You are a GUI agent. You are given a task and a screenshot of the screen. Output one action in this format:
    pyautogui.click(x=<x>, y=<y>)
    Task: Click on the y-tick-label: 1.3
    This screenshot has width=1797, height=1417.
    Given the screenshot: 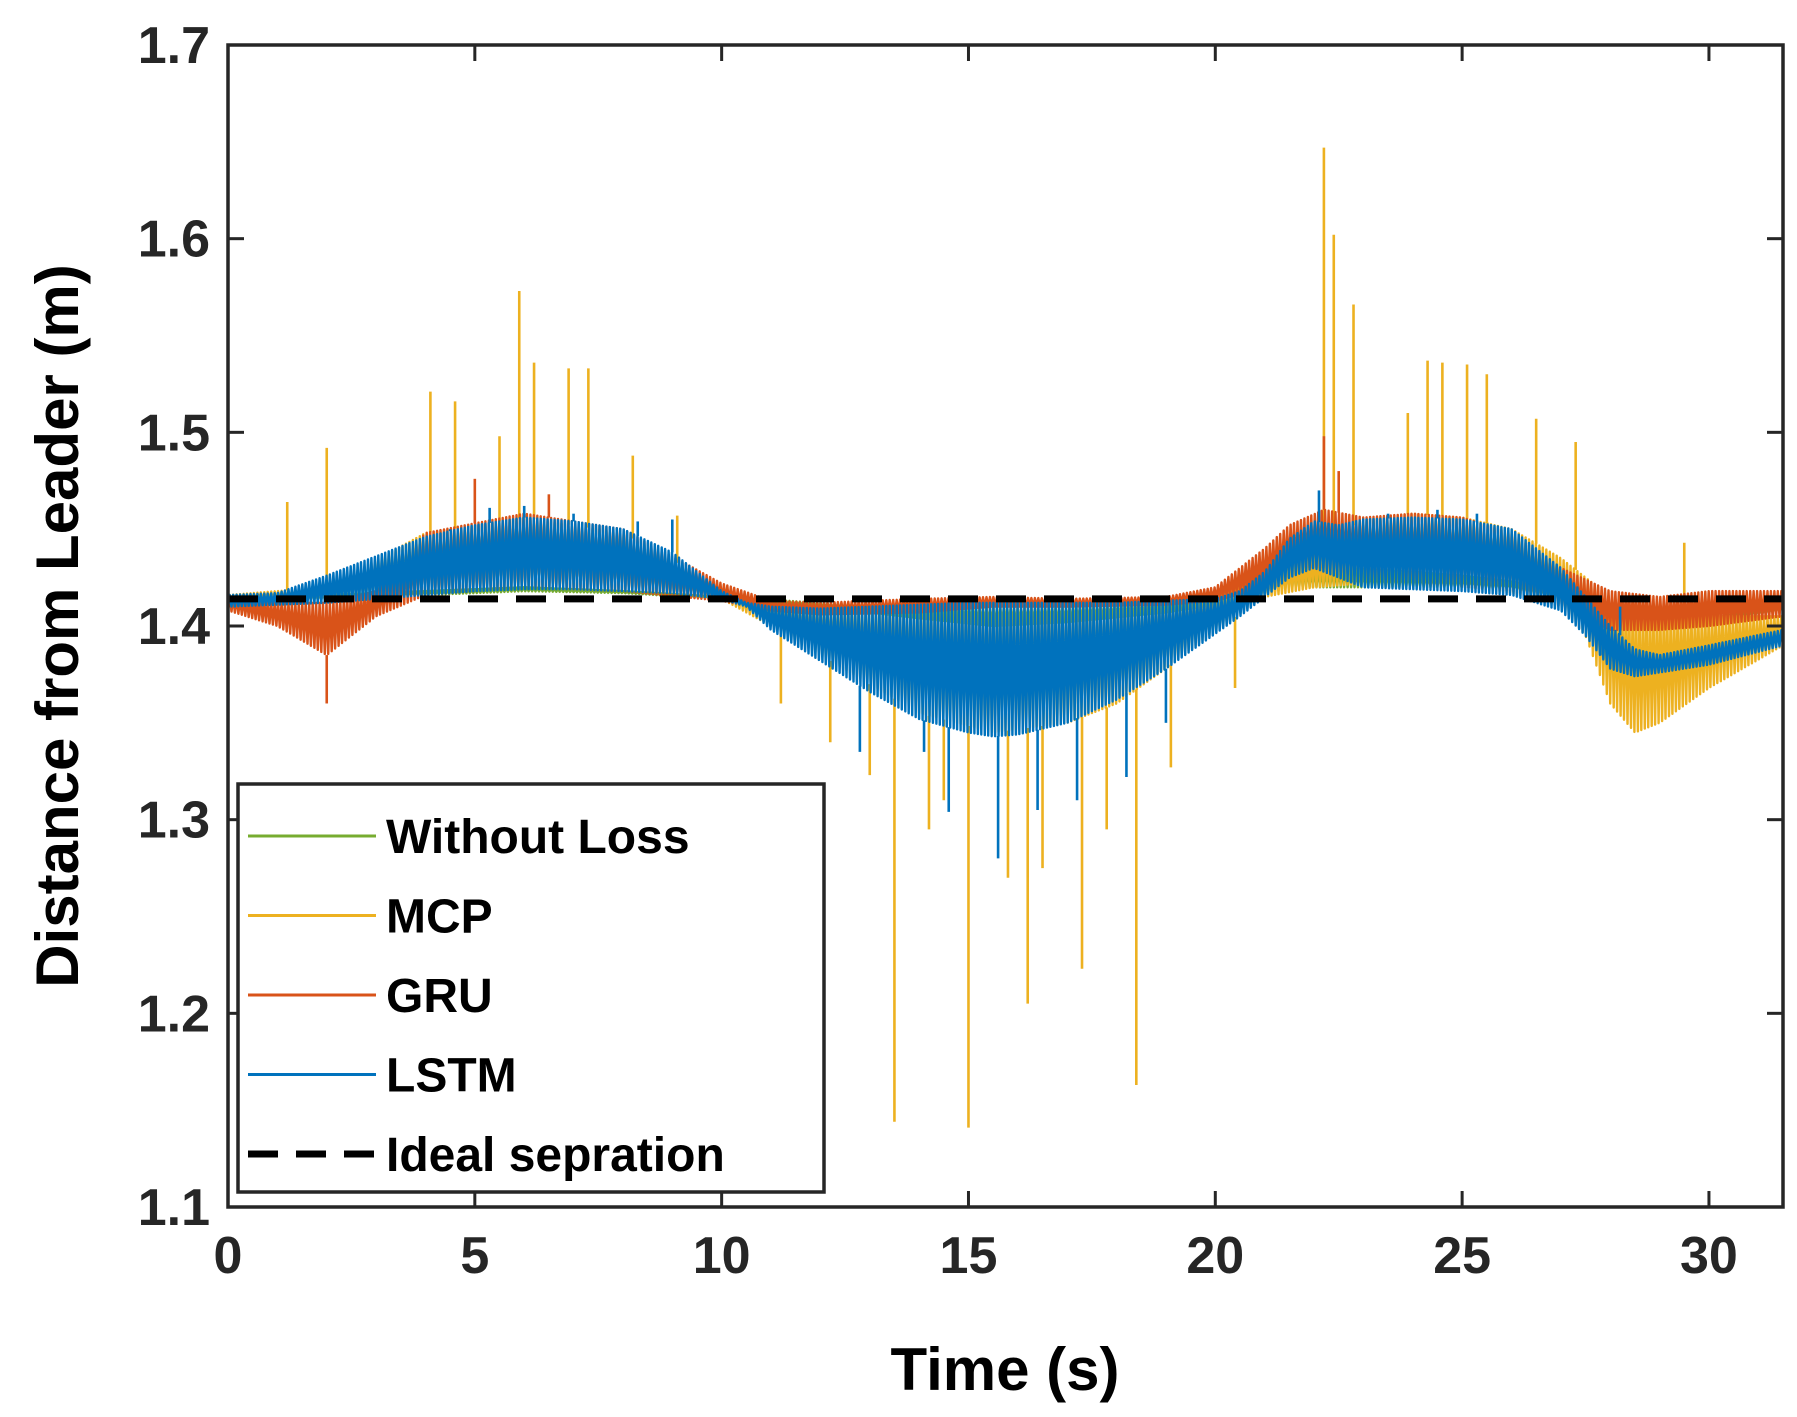 What is the action you would take?
    pyautogui.click(x=174, y=821)
    